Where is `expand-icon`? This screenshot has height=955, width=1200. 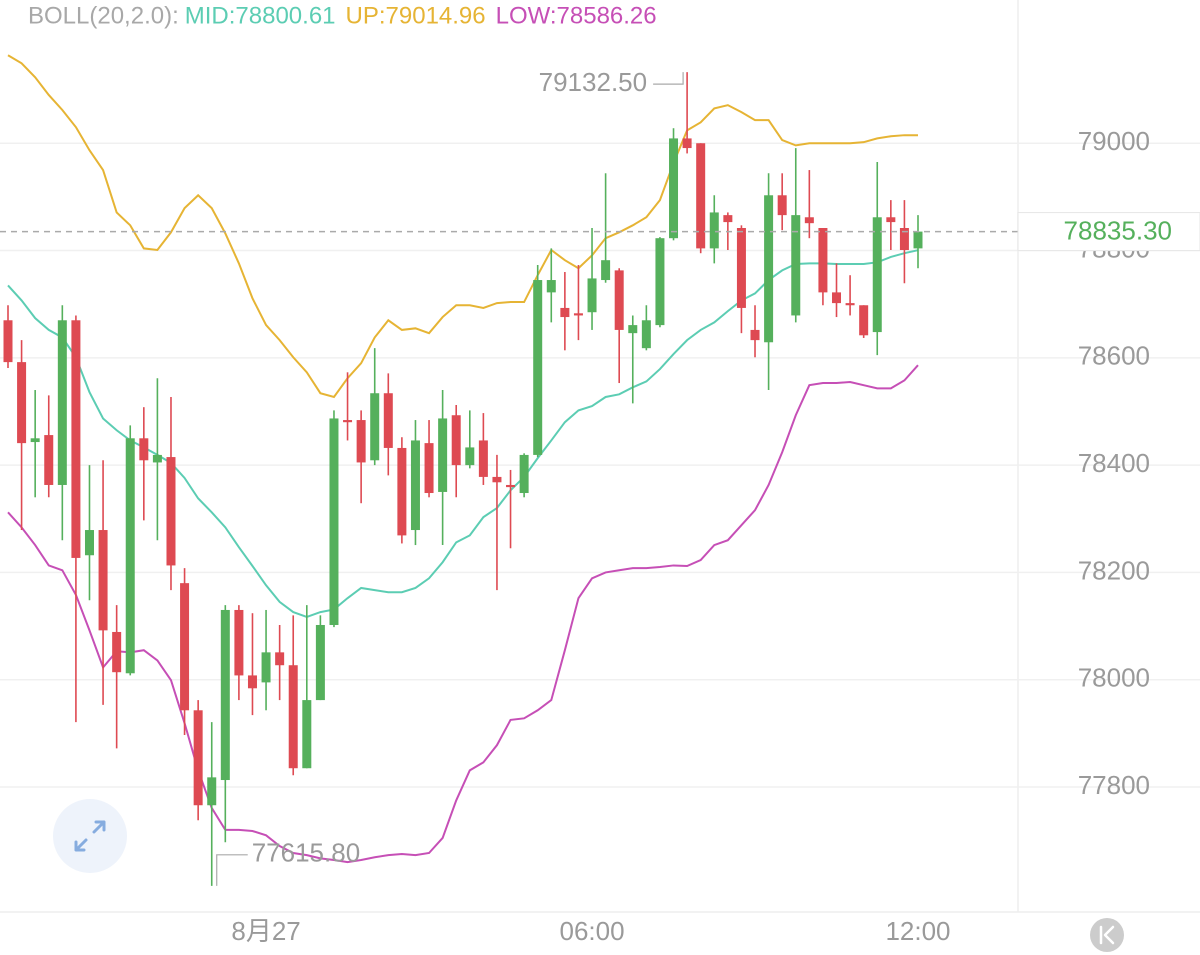 expand-icon is located at coordinates (90, 836).